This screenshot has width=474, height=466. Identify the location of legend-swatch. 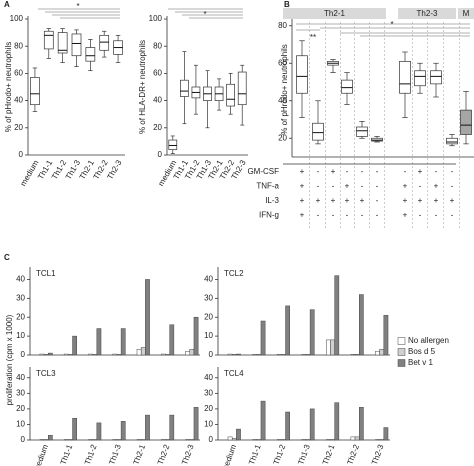
(401, 341).